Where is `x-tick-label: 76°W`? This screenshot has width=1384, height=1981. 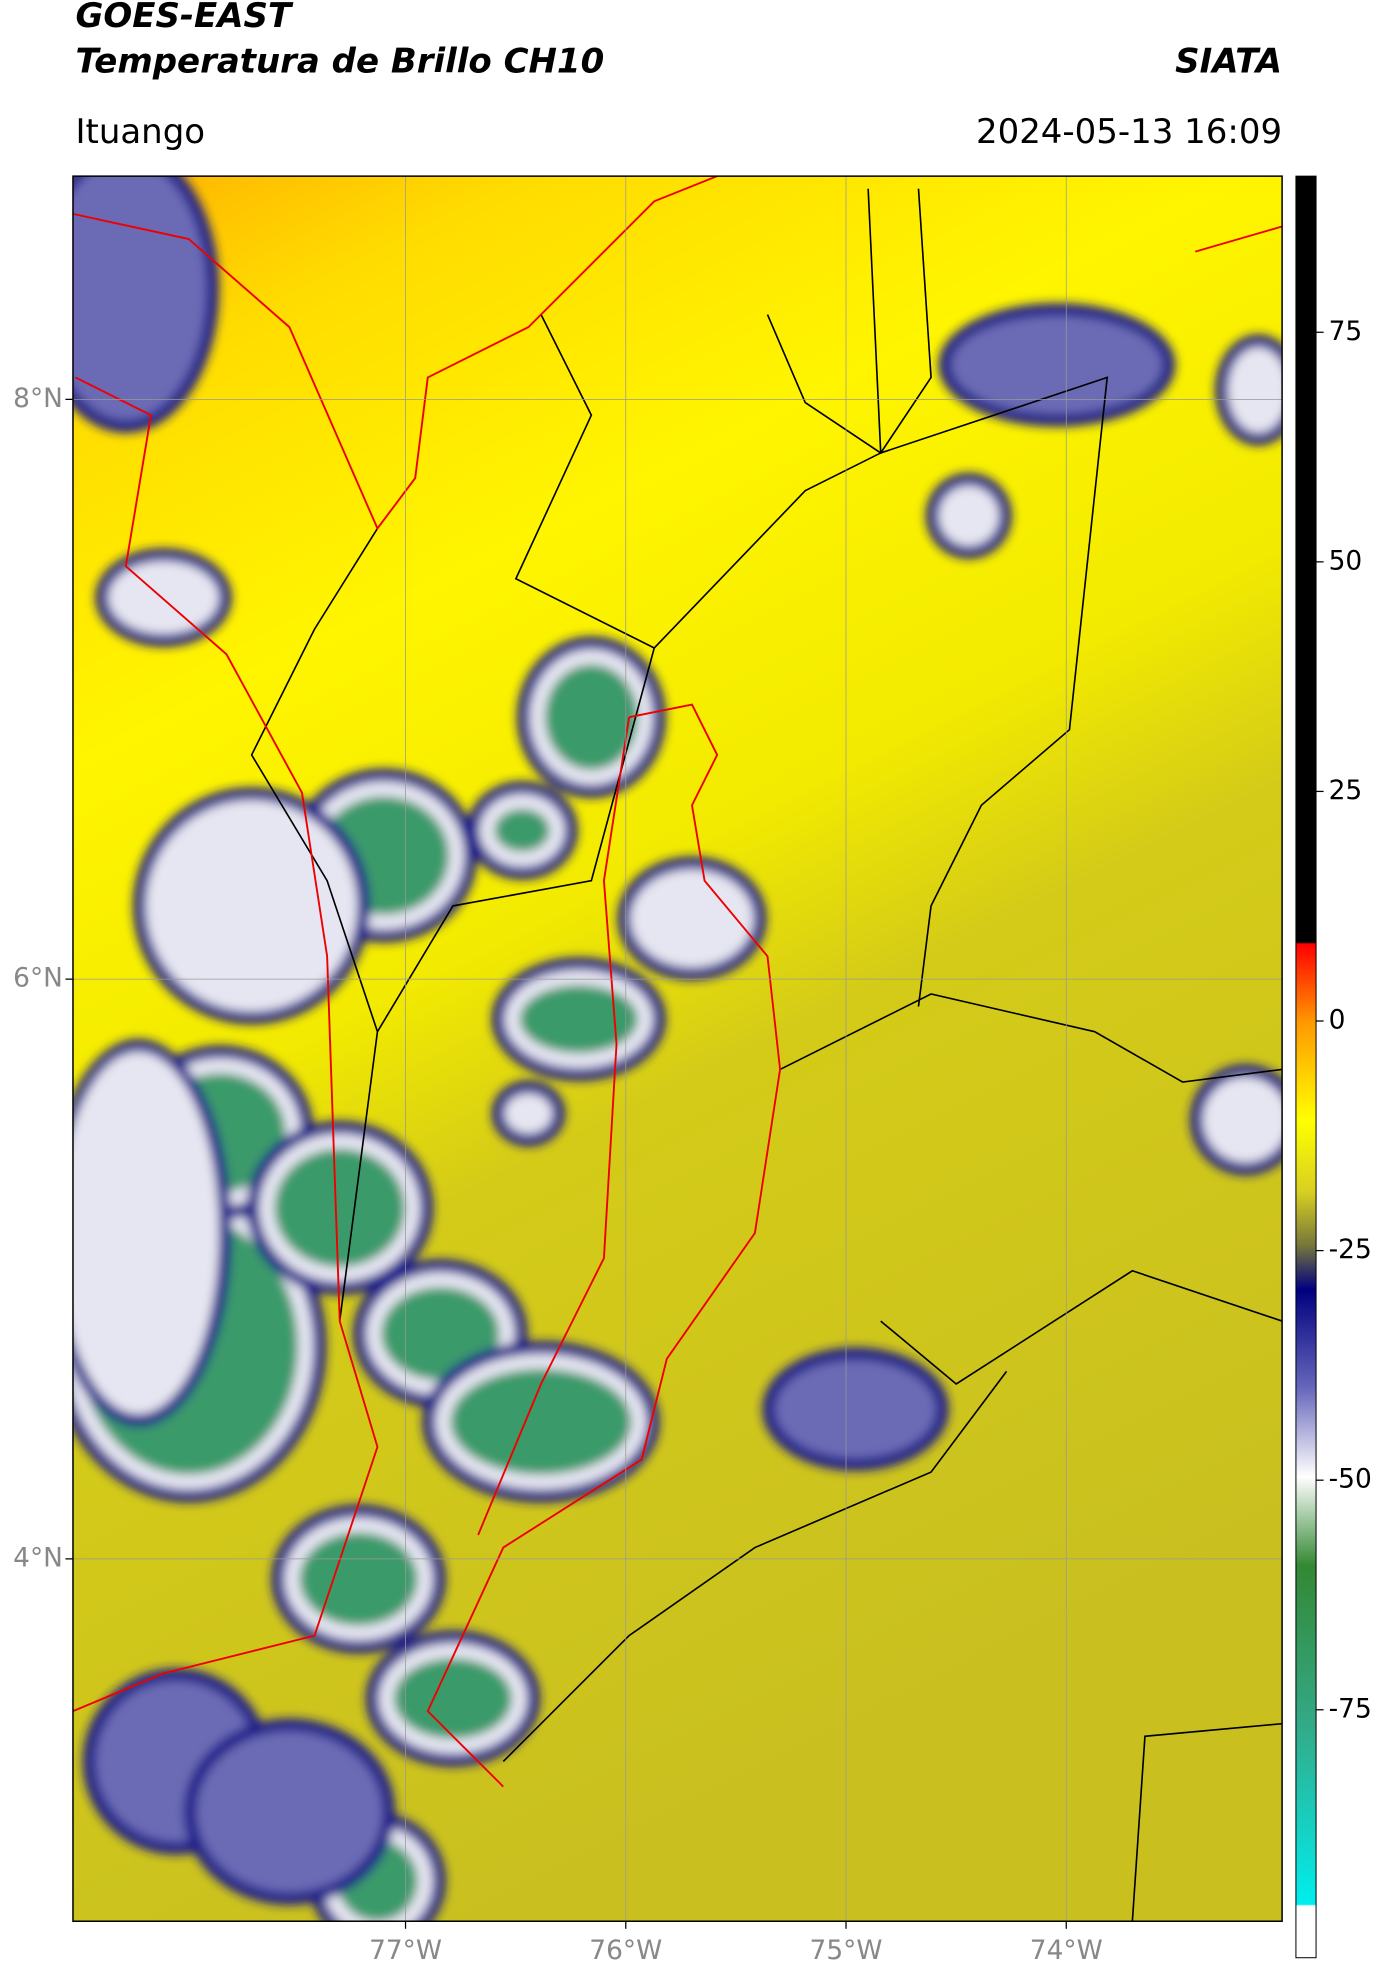
x-tick-label: 76°W is located at coordinates (625, 1950).